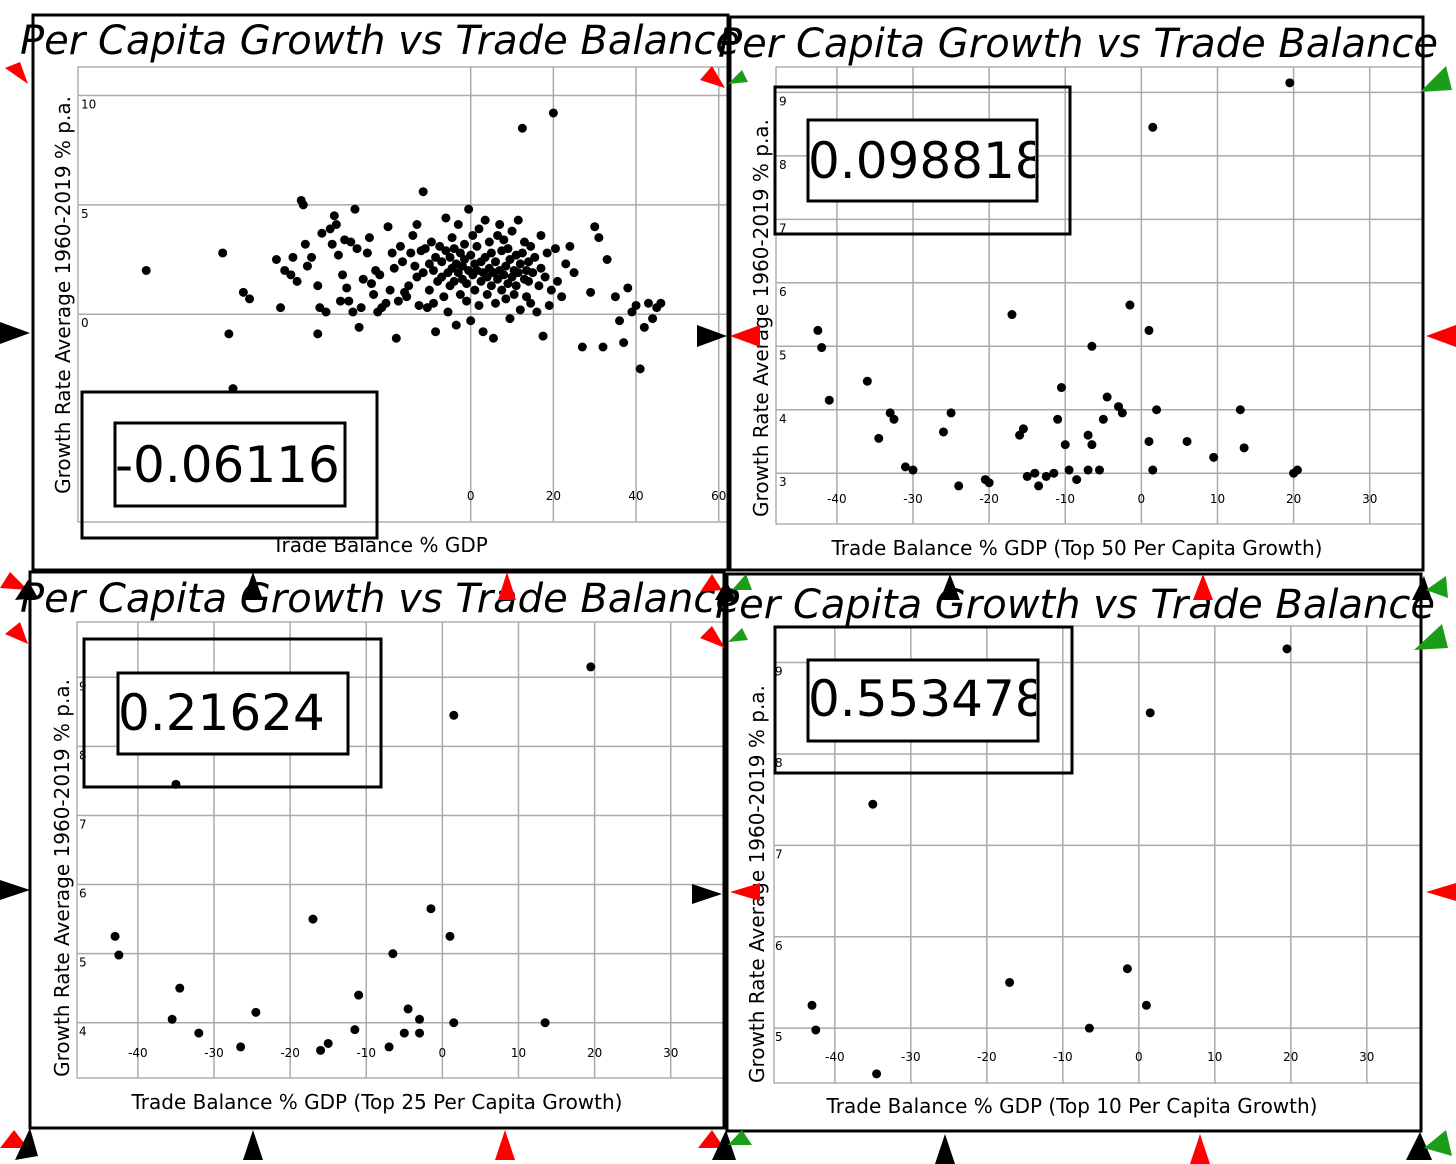 This screenshot has height=1164, width=1456. I want to click on x-tick-label: 40, so click(635, 496).